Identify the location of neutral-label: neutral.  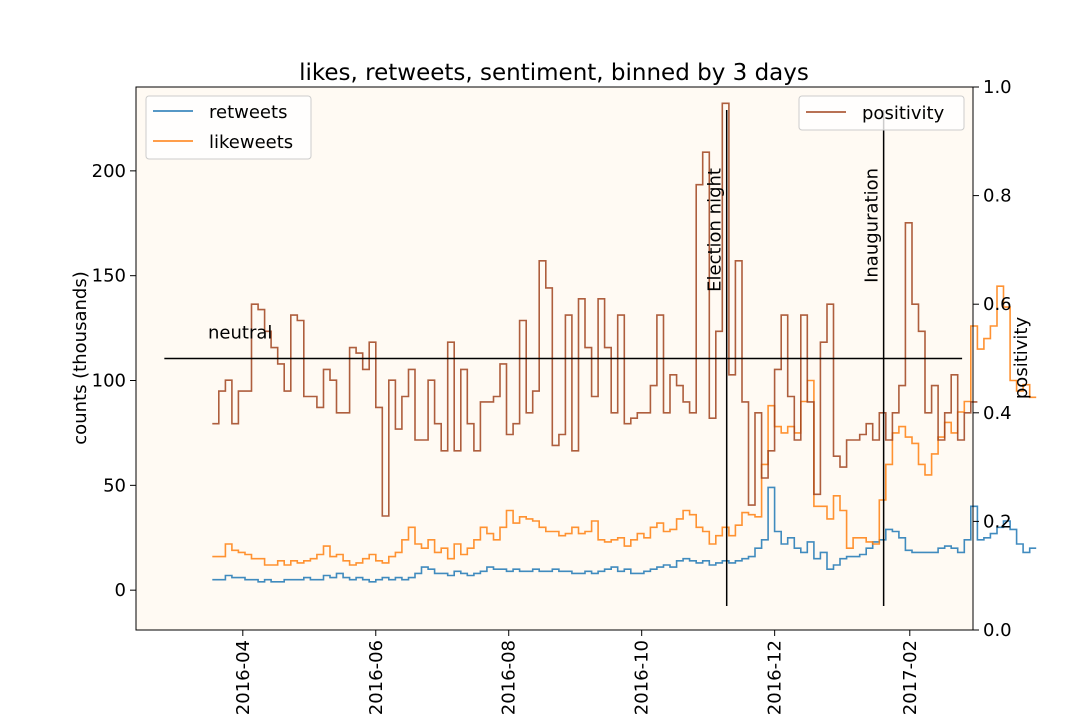
(240, 333).